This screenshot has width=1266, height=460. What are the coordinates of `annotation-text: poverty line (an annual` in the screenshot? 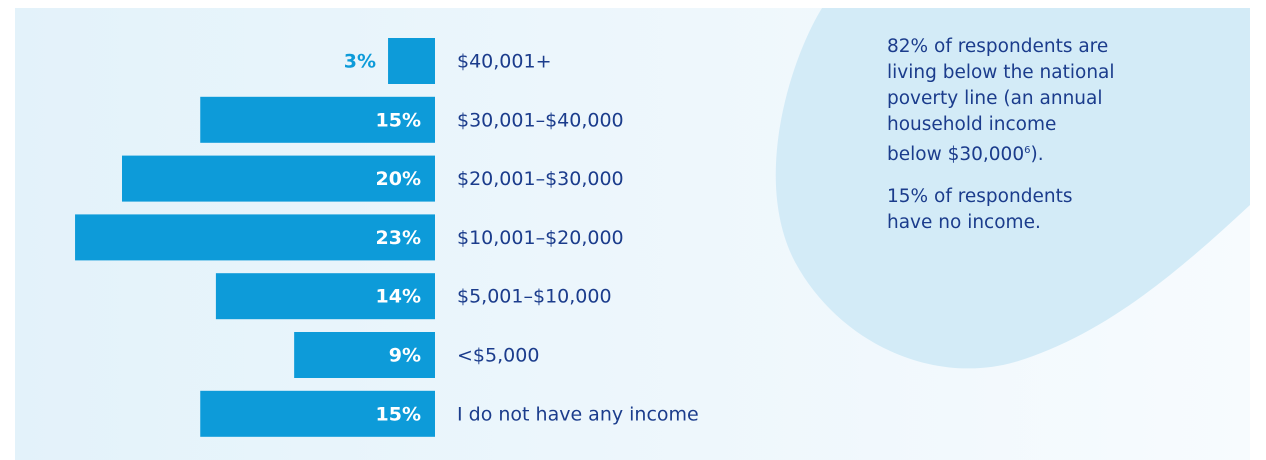 It's located at (995, 98).